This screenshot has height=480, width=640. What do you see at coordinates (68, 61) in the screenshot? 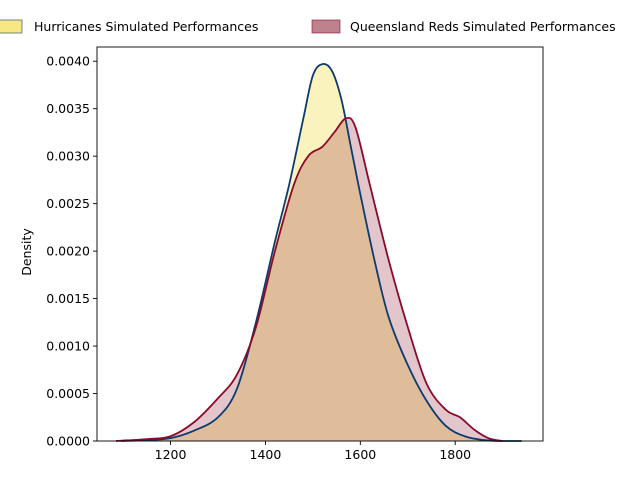
I see `y-tick-label: 0.0040` at bounding box center [68, 61].